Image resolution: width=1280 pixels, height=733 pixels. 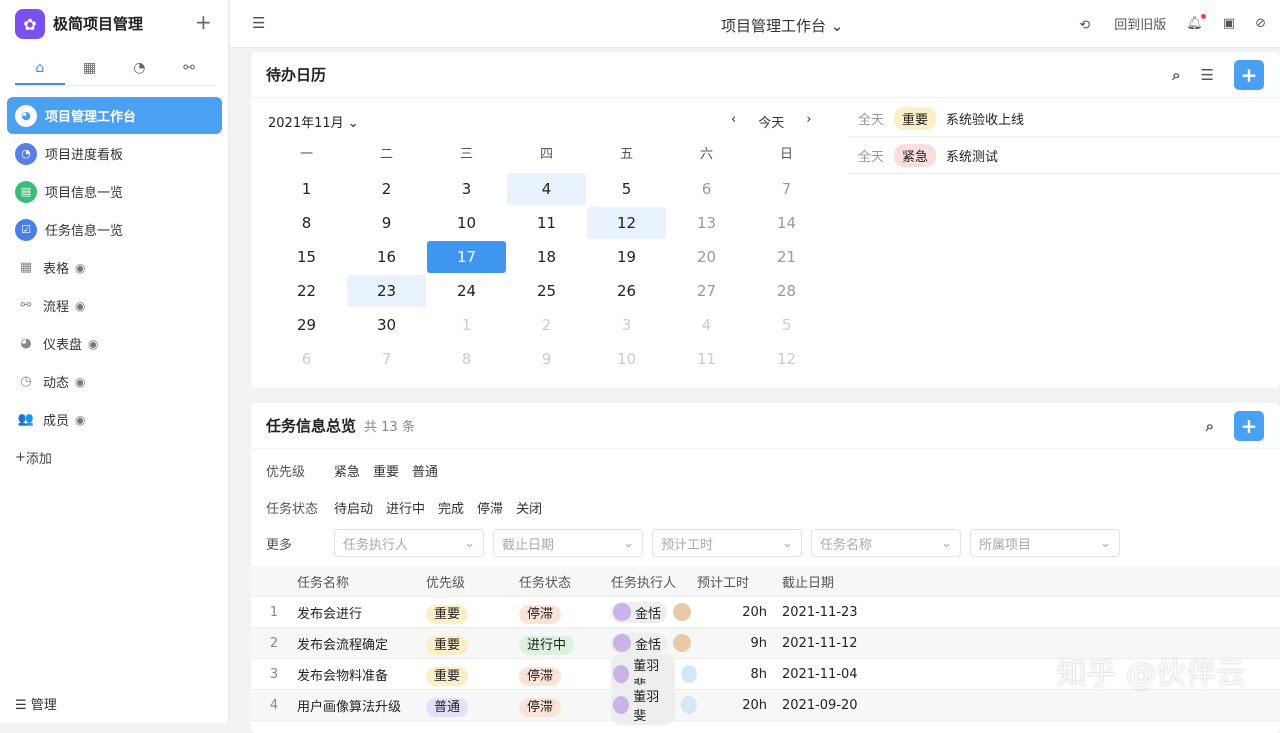 I want to click on calendar-day: 30, so click(x=386, y=325).